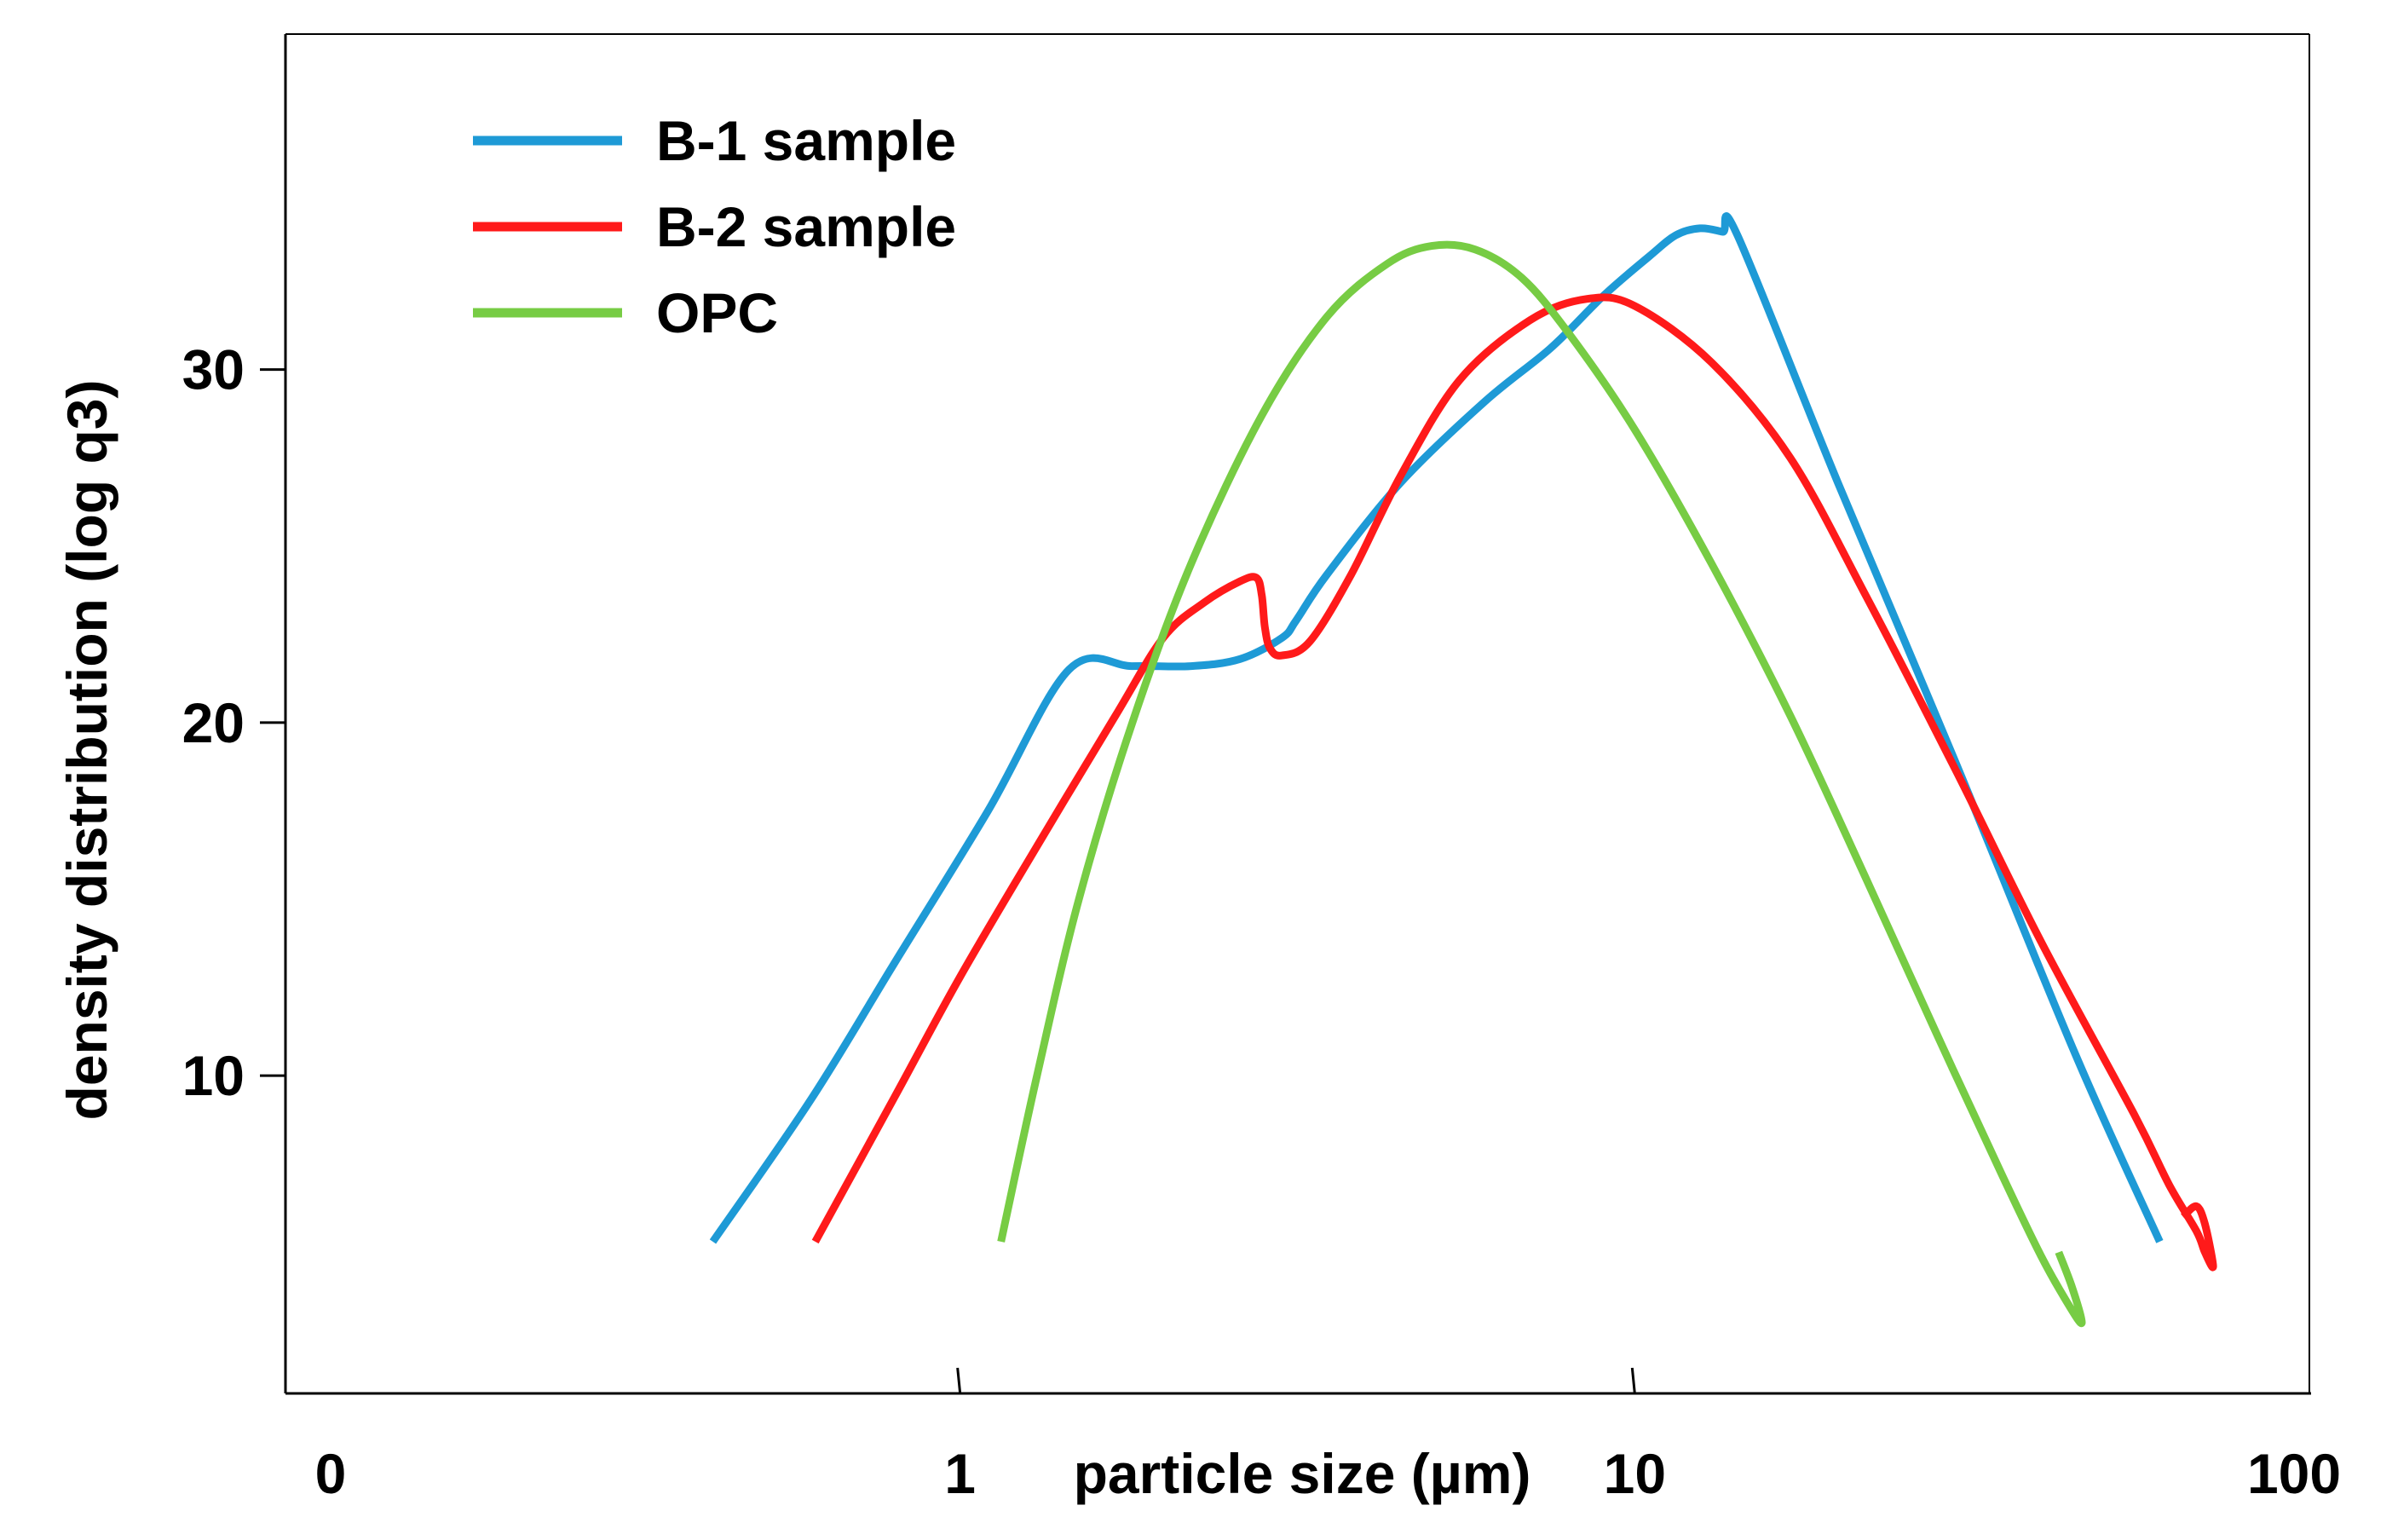  What do you see at coordinates (214, 722) in the screenshot?
I see `y-tick-label: 20` at bounding box center [214, 722].